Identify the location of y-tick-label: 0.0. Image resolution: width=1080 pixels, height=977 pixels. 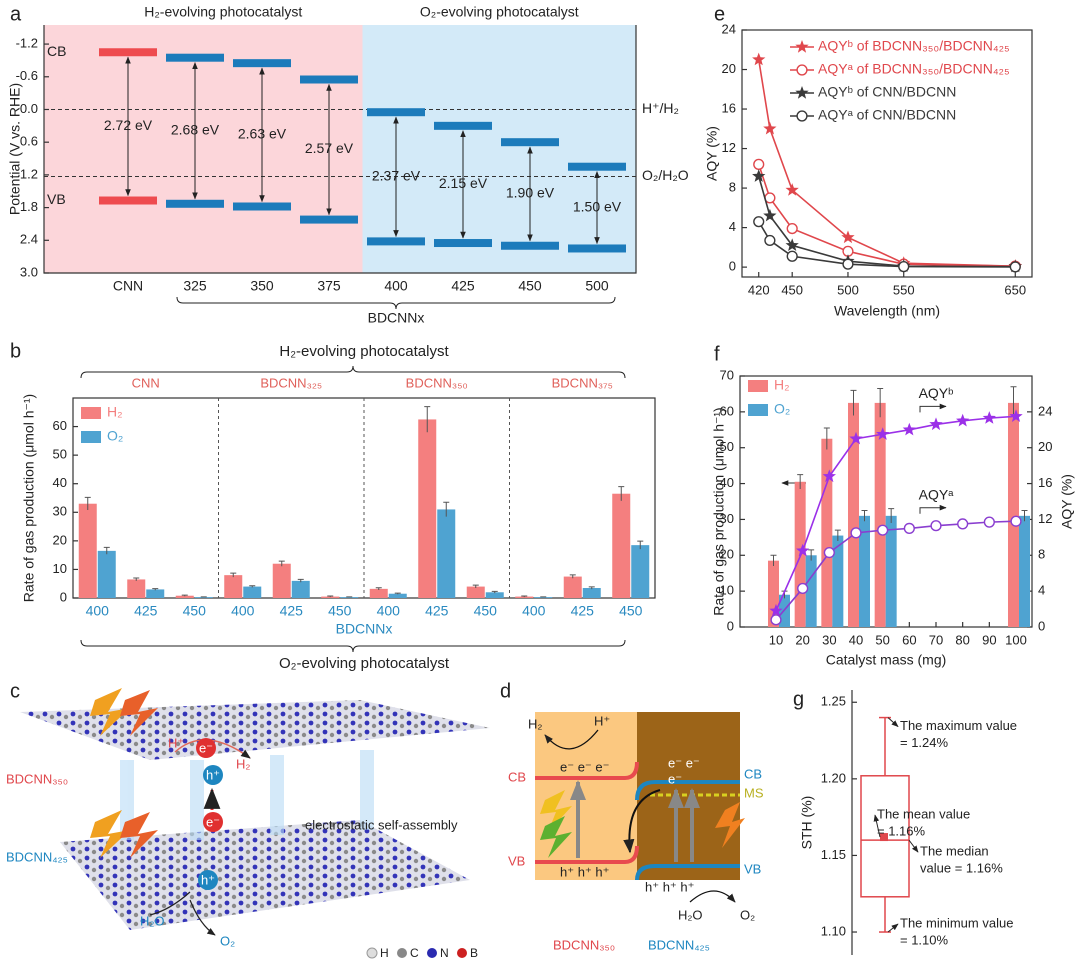
(29, 108).